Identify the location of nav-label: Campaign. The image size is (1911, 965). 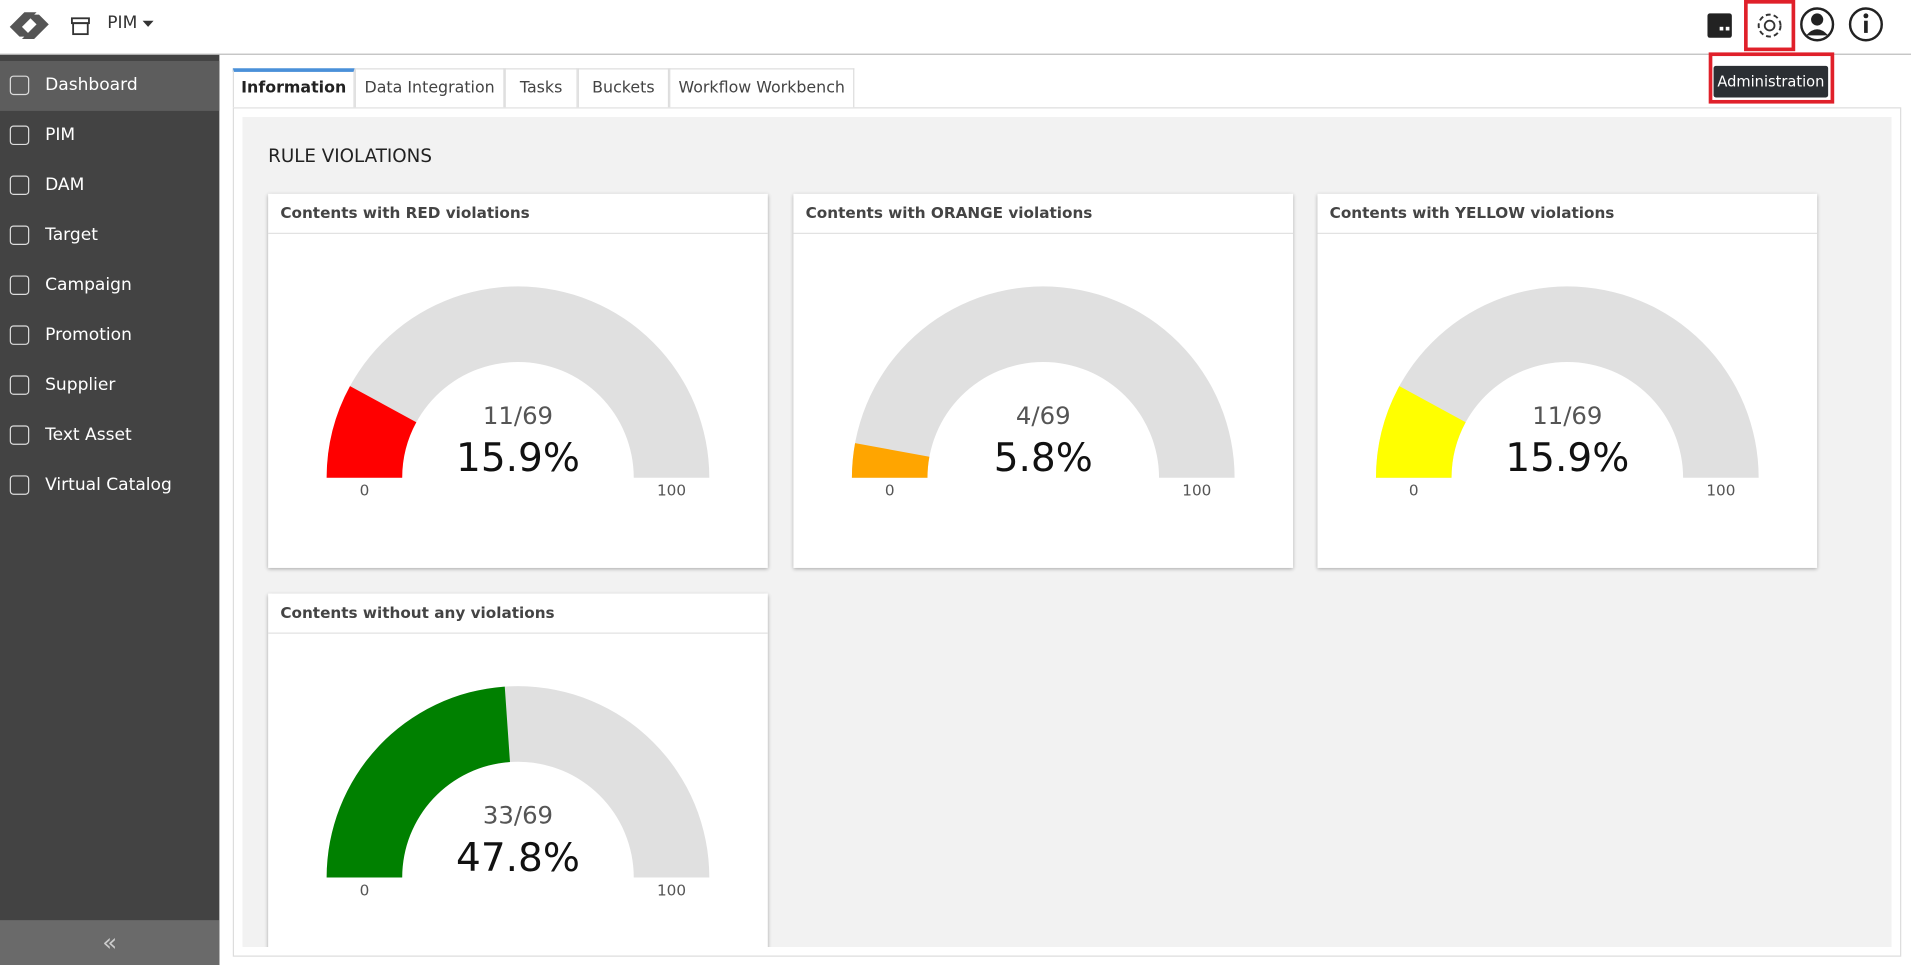
(88, 285).